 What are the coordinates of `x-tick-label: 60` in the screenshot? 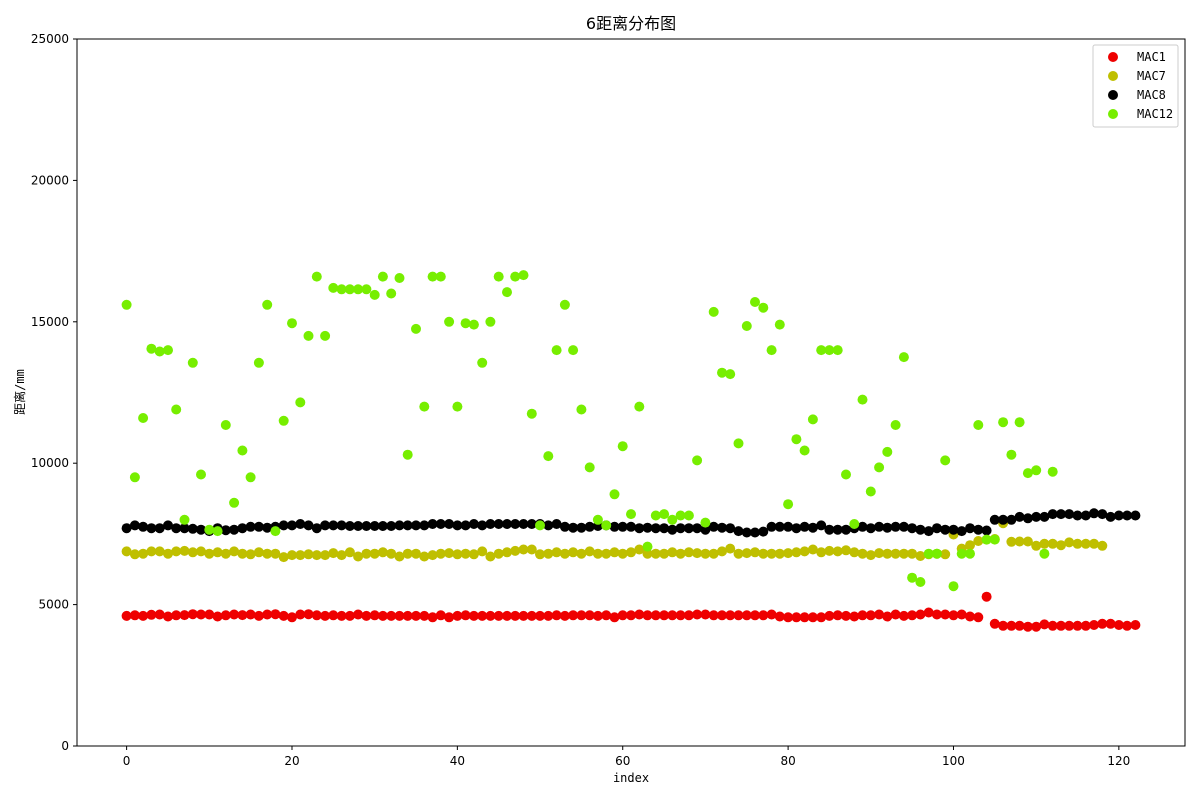 It's located at (622, 761).